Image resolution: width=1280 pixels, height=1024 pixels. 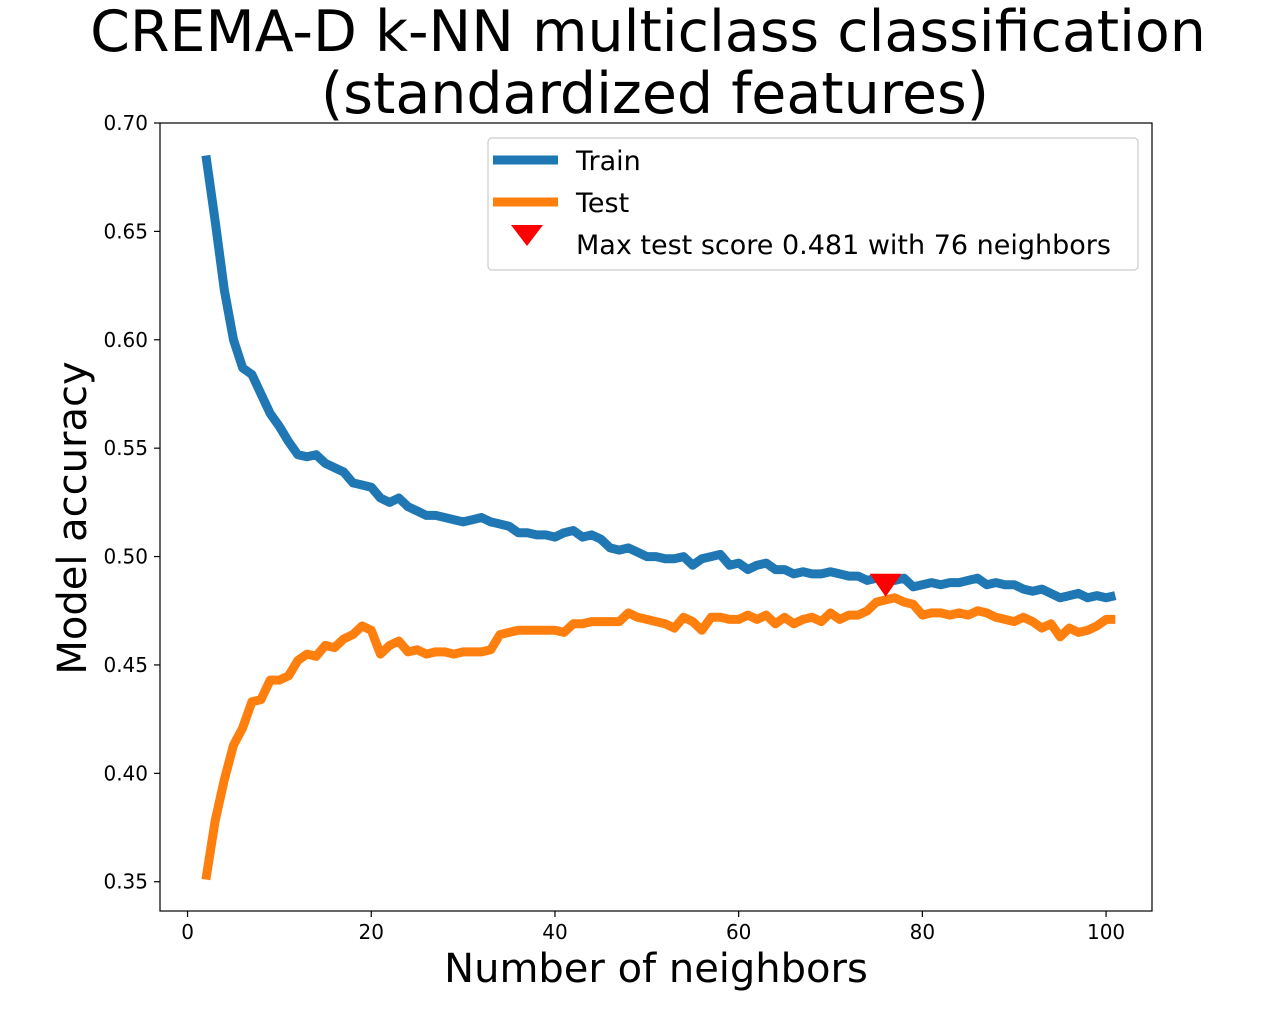 I want to click on legend-box, so click(x=813, y=204).